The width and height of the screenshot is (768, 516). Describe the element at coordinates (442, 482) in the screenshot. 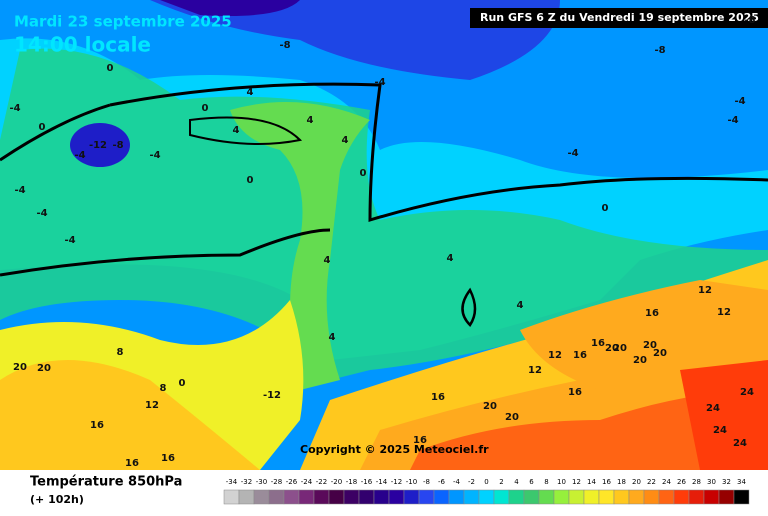

I see `legend-label: -6` at that location.